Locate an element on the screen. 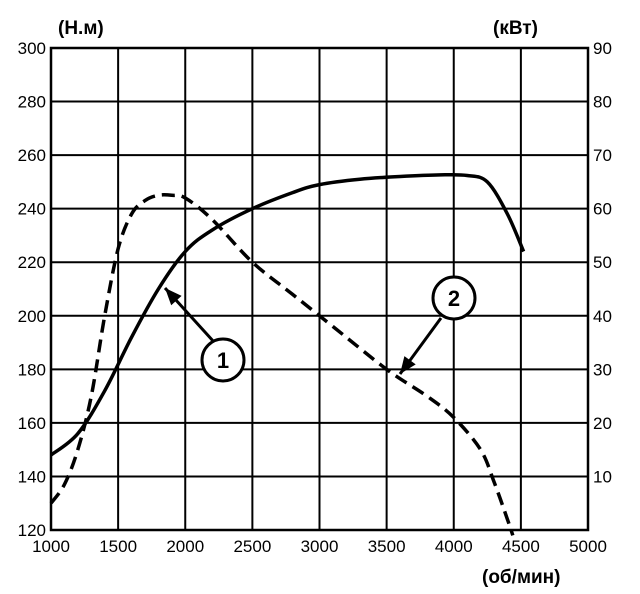 Image resolution: width=640 pixels, height=594 pixels. y-right-tick-label: 80 is located at coordinates (602, 102).